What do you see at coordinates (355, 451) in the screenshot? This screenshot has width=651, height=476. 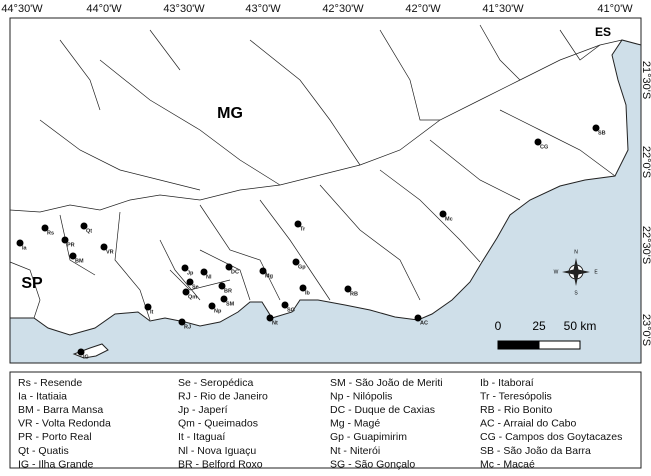 I see `legend-entry: Nt - Niterói` at bounding box center [355, 451].